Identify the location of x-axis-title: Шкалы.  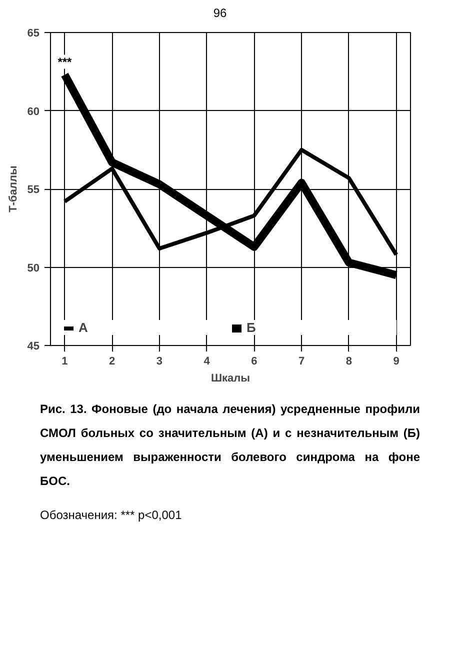
(230, 378).